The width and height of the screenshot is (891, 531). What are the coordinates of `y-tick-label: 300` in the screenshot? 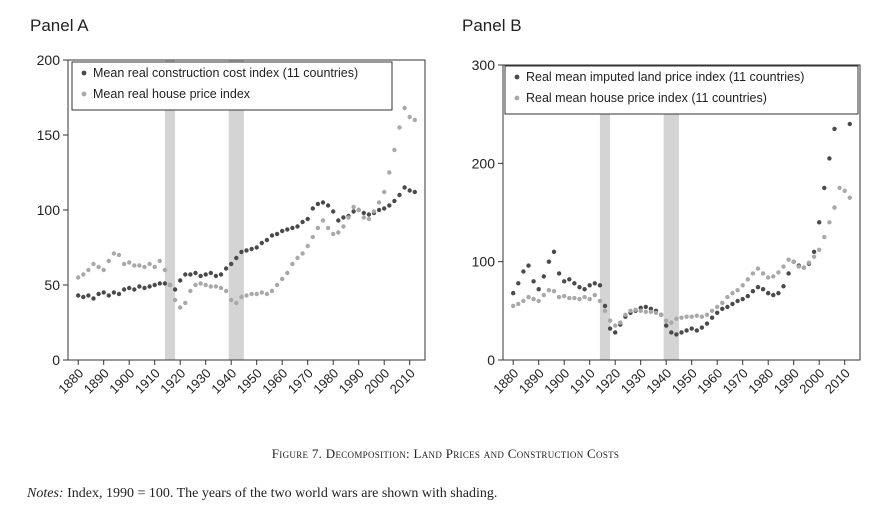 It's located at (484, 65).